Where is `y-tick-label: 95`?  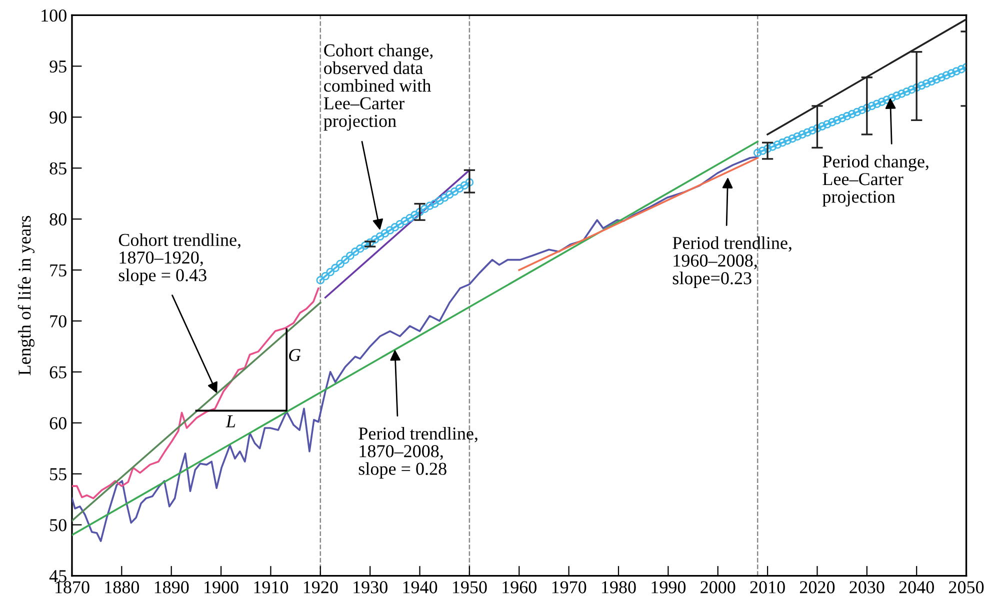 y-tick-label: 95 is located at coordinates (58, 66).